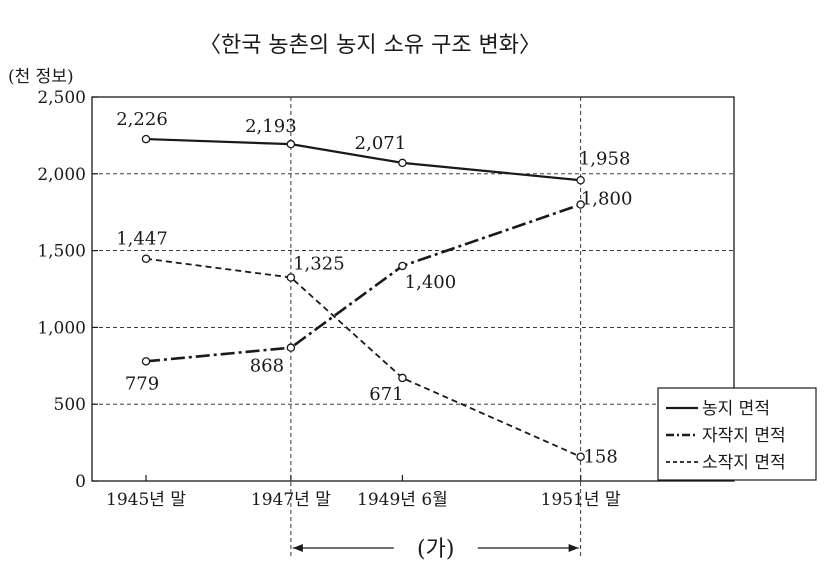 The width and height of the screenshot is (824, 569). Describe the element at coordinates (386, 394) in the screenshot. I see `data-label: 671` at that location.